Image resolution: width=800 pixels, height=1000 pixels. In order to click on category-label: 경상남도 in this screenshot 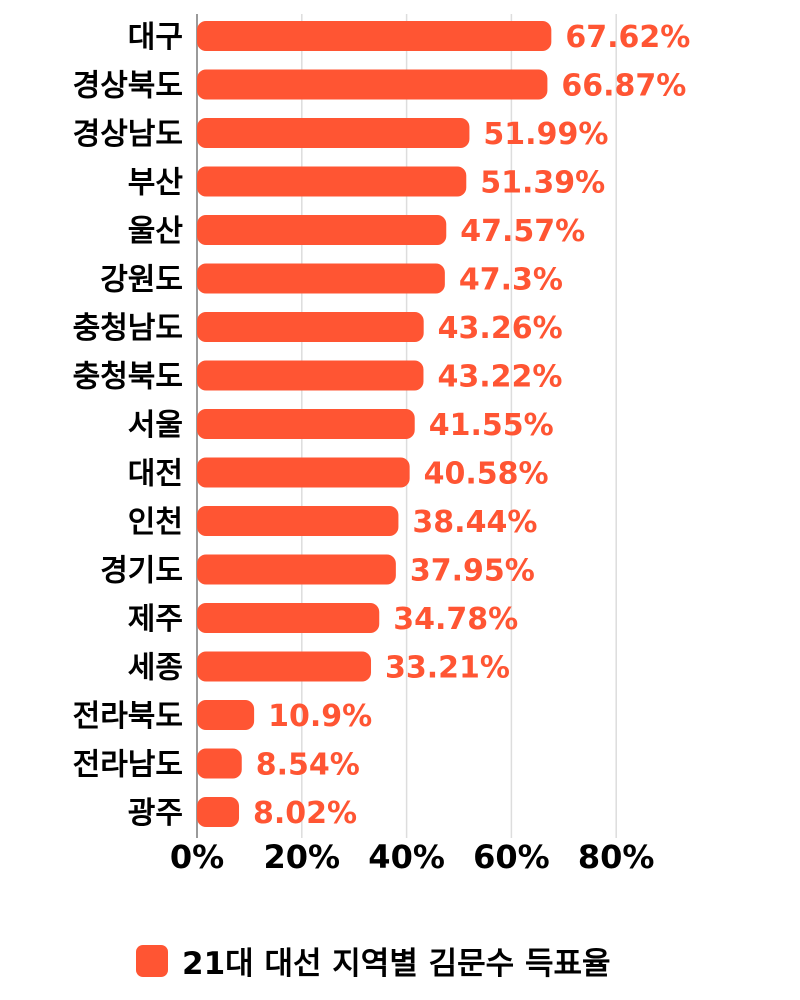, I will do `click(128, 134)`.